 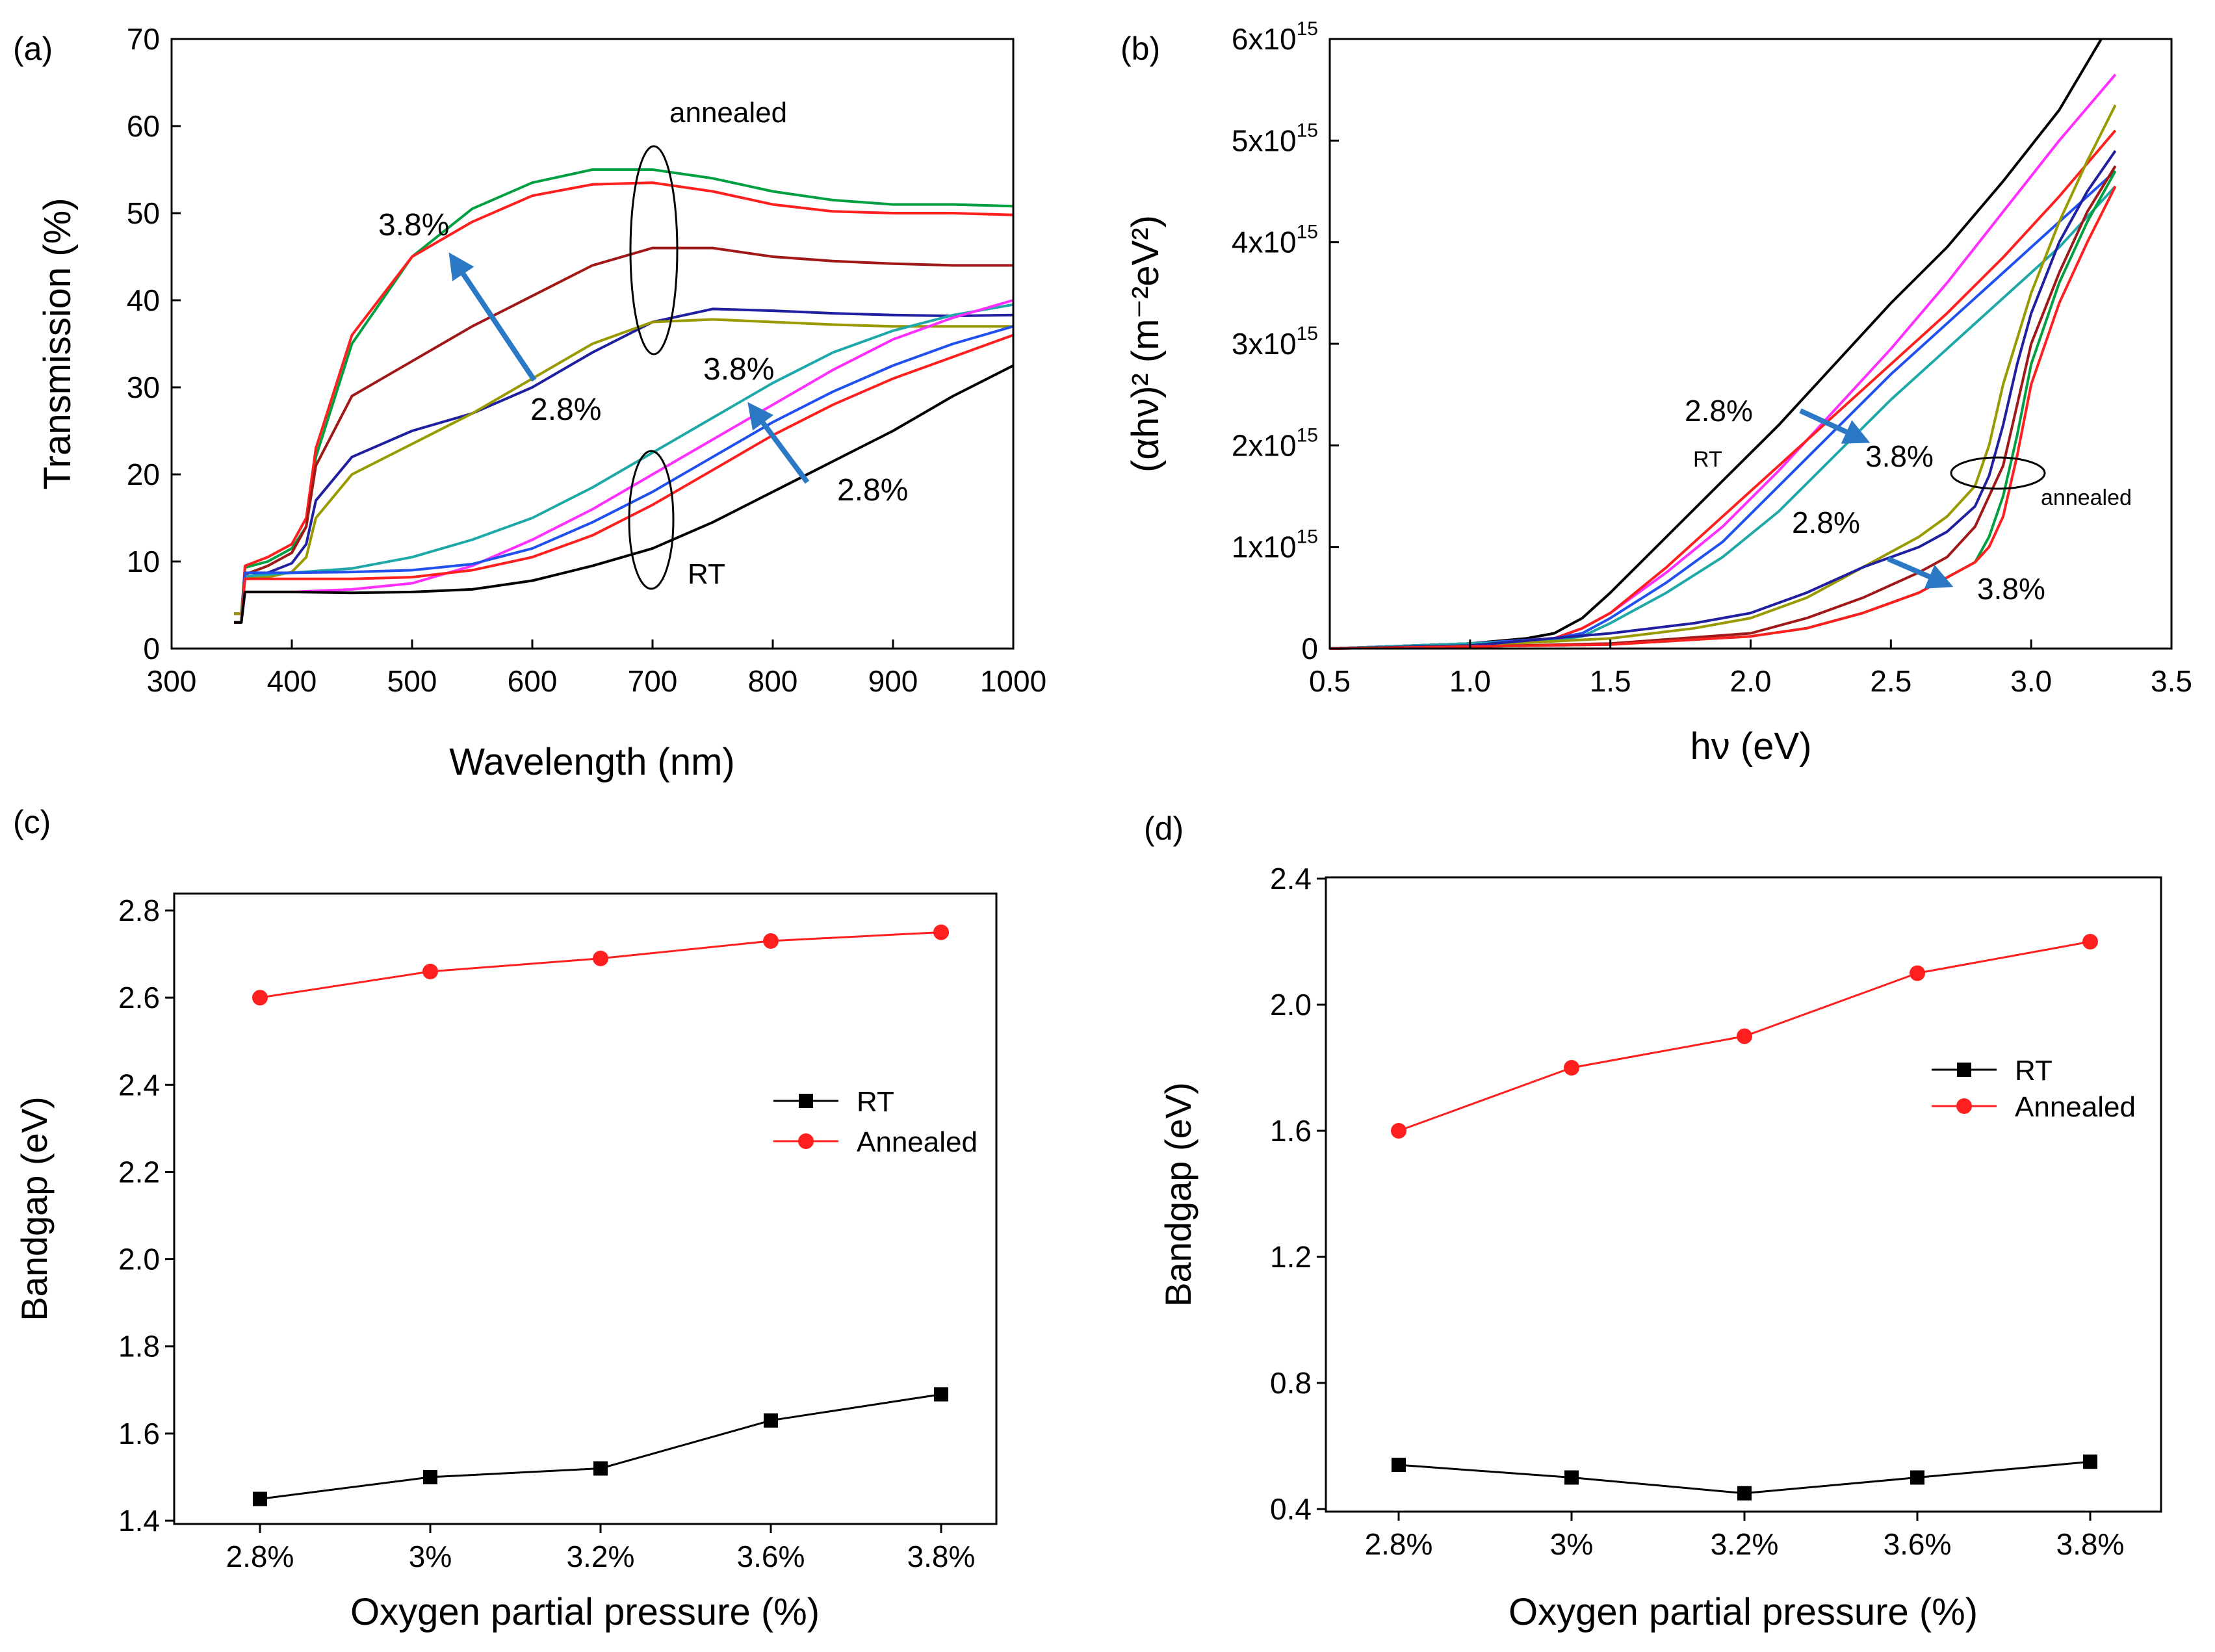 I want to click on panel-a-x-axis-label: Wavelength (nm), so click(x=591, y=762).